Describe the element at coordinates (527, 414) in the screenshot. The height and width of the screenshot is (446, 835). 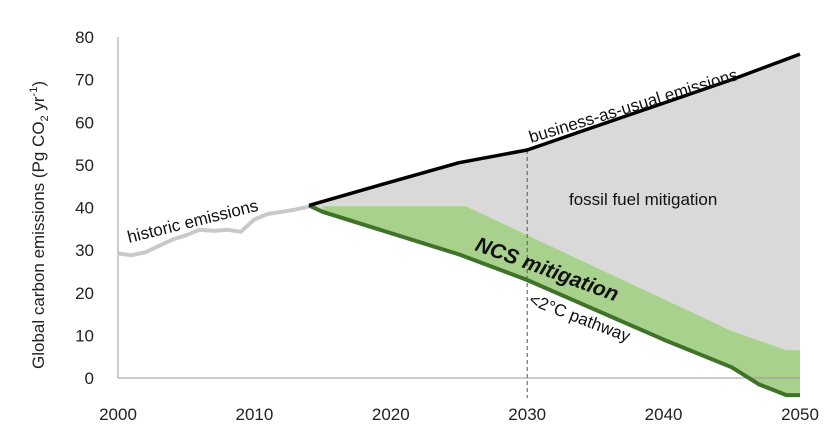
I see `x-tick-label-2030: 2030` at that location.